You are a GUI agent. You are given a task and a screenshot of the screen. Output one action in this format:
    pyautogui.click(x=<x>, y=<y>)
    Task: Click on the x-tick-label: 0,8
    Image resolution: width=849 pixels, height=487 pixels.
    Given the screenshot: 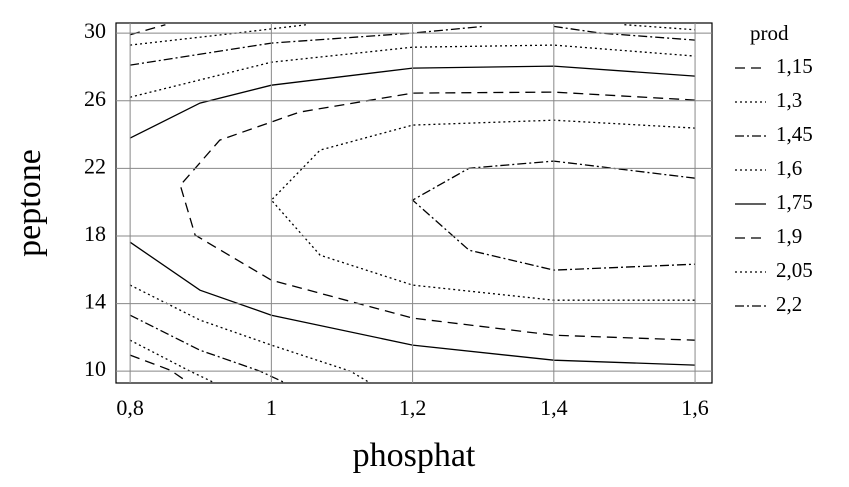 What is the action you would take?
    pyautogui.click(x=130, y=407)
    